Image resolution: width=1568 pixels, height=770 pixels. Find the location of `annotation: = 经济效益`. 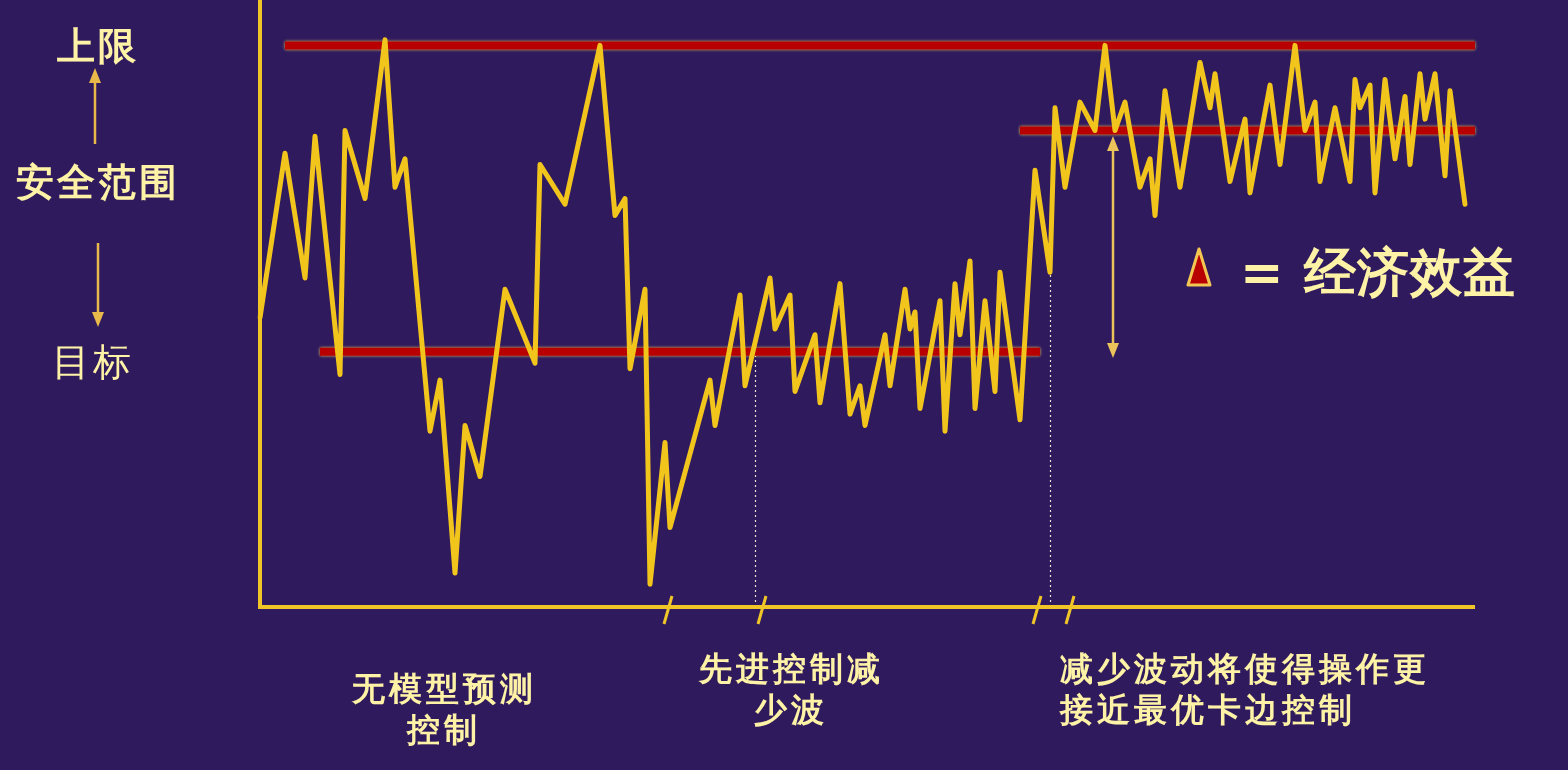

annotation: = 经济效益 is located at coordinates (1378, 272).